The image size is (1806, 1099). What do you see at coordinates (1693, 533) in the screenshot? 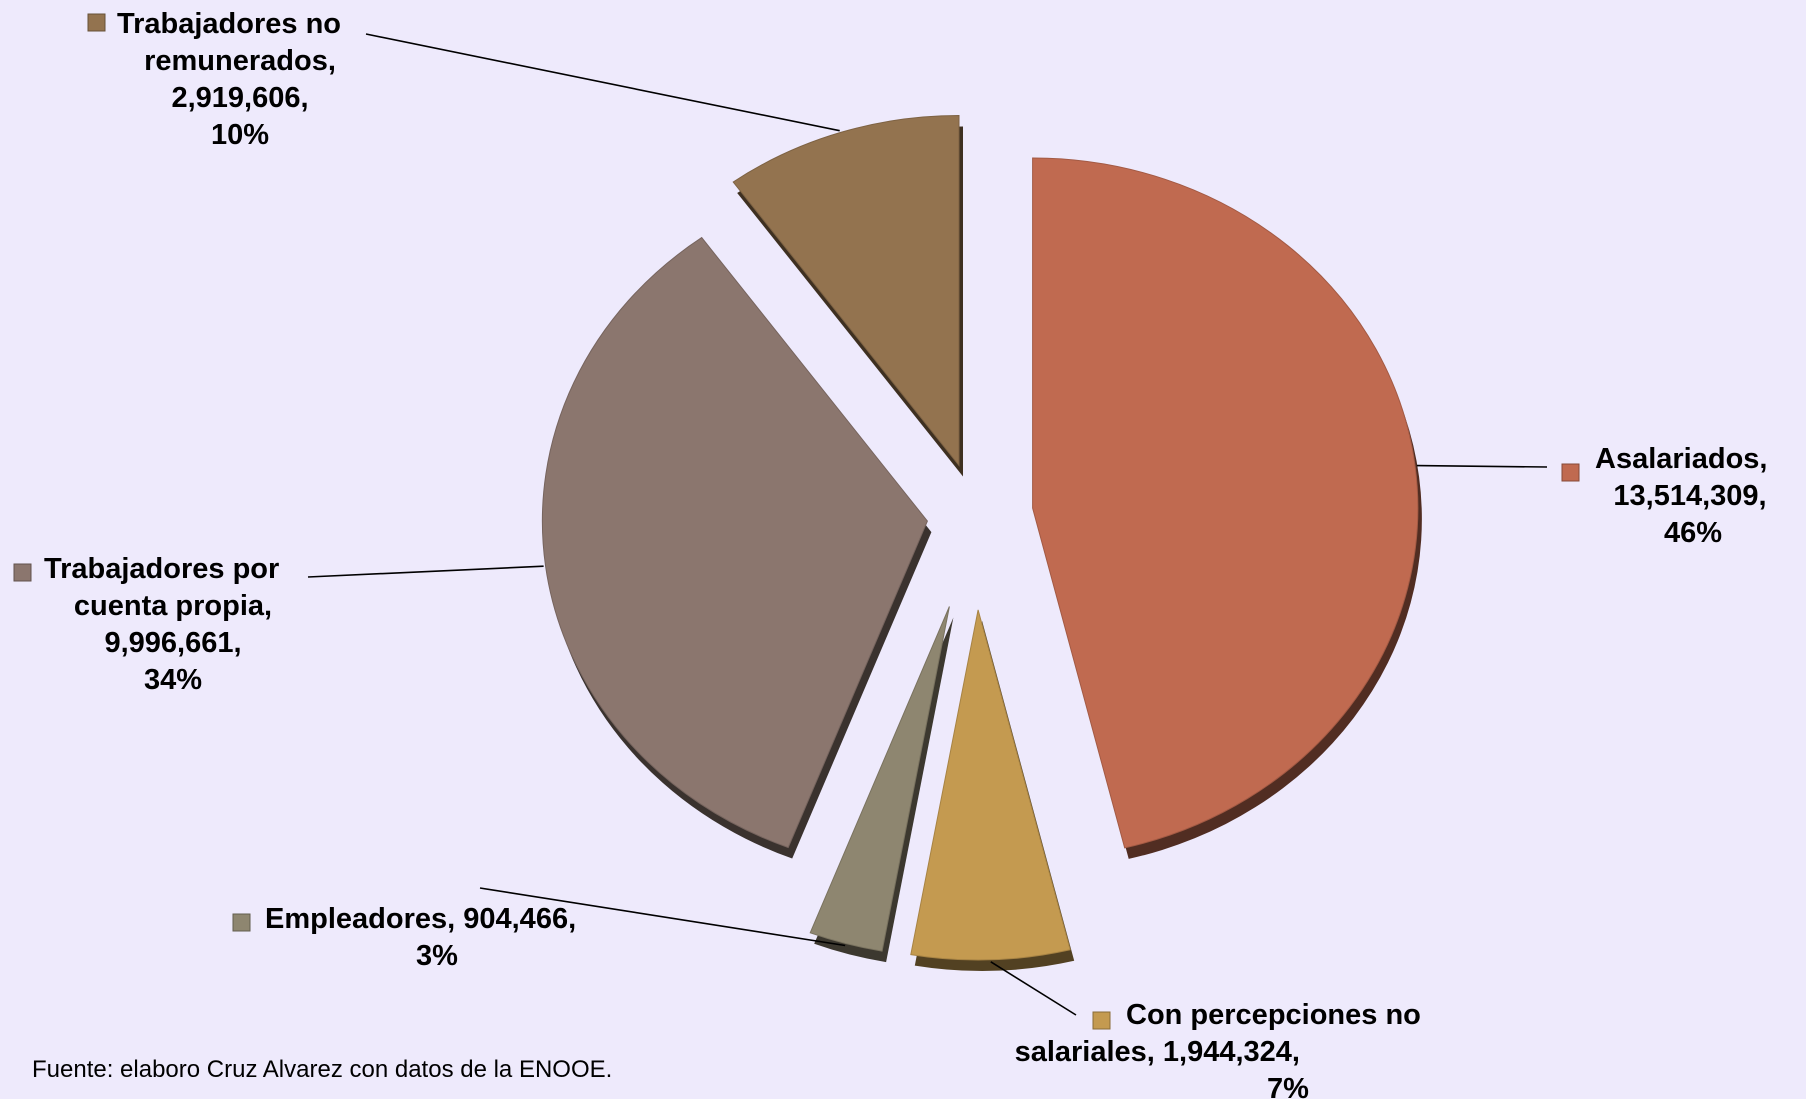
I see `slice-label-0-line-2: 46%` at bounding box center [1693, 533].